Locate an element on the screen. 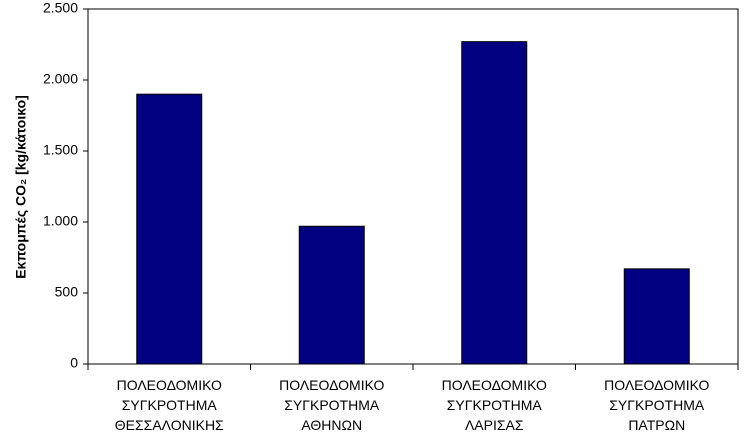  y-tick-label: 2.500 is located at coordinates (60, 8).